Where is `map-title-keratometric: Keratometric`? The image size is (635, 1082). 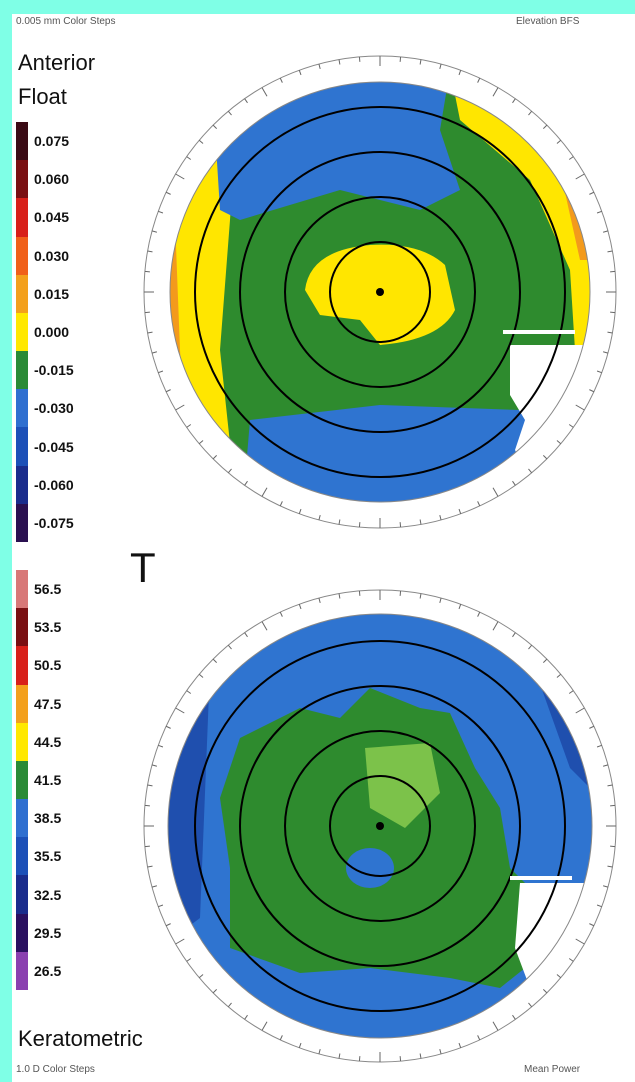
map-title-keratometric: Keratometric is located at coordinates (80, 1038).